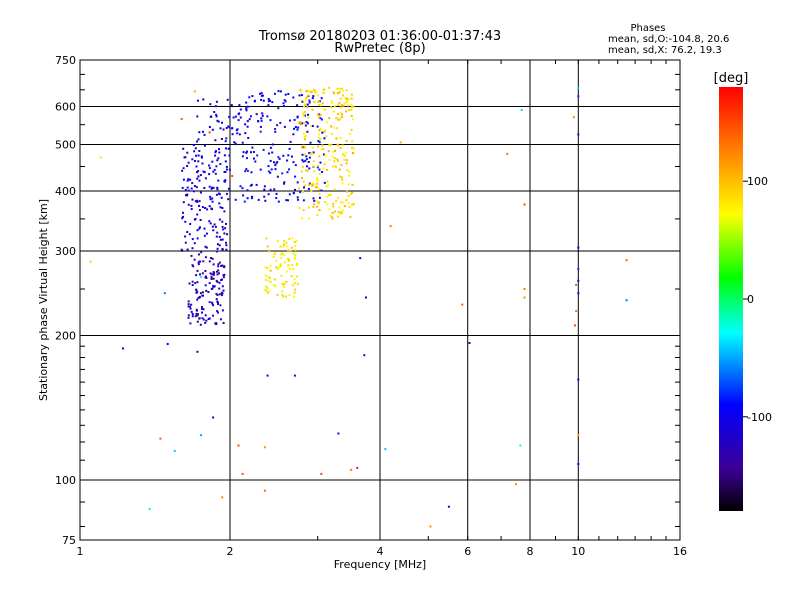  Describe the element at coordinates (43, 300) in the screenshot. I see `y-axis-label: Stationary phase Virtual Height [km]` at that location.